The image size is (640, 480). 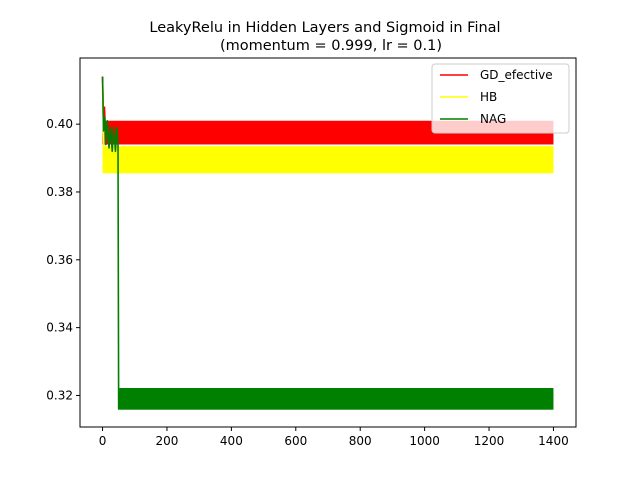 I want to click on x-tick-label: 1000, so click(x=424, y=441).